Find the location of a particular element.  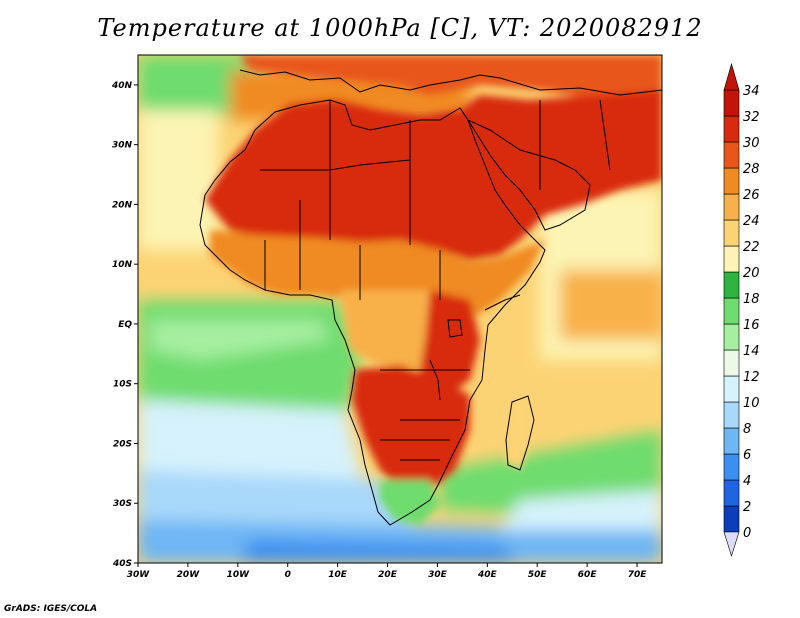

x-tick-label: 50E is located at coordinates (538, 575).